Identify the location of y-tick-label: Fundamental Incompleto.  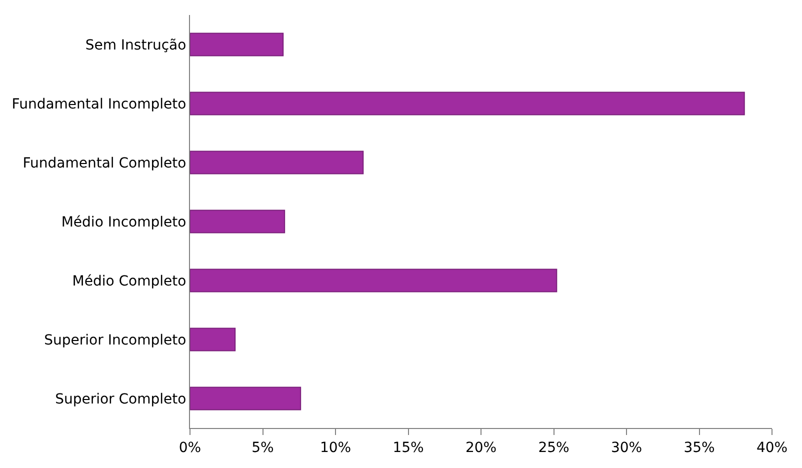
(99, 104).